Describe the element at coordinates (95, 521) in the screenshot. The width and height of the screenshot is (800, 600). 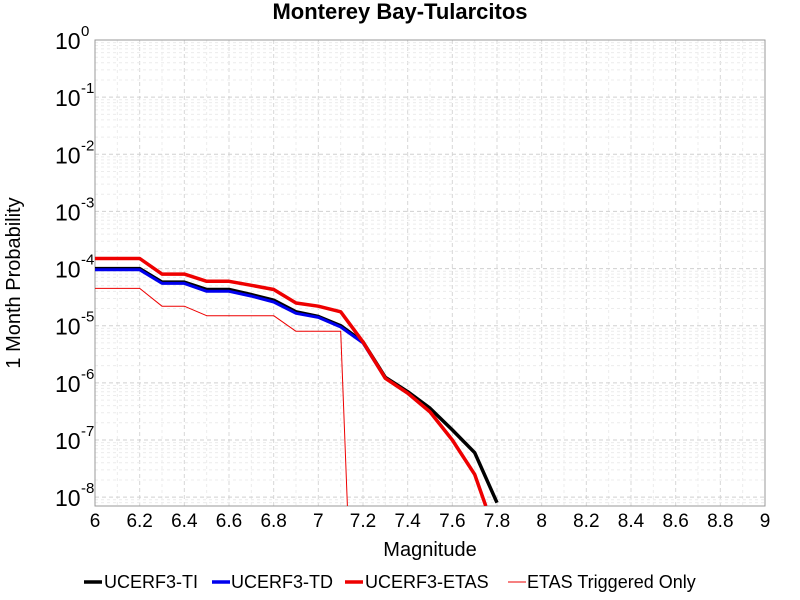
I see `x-tick-label: 6` at that location.